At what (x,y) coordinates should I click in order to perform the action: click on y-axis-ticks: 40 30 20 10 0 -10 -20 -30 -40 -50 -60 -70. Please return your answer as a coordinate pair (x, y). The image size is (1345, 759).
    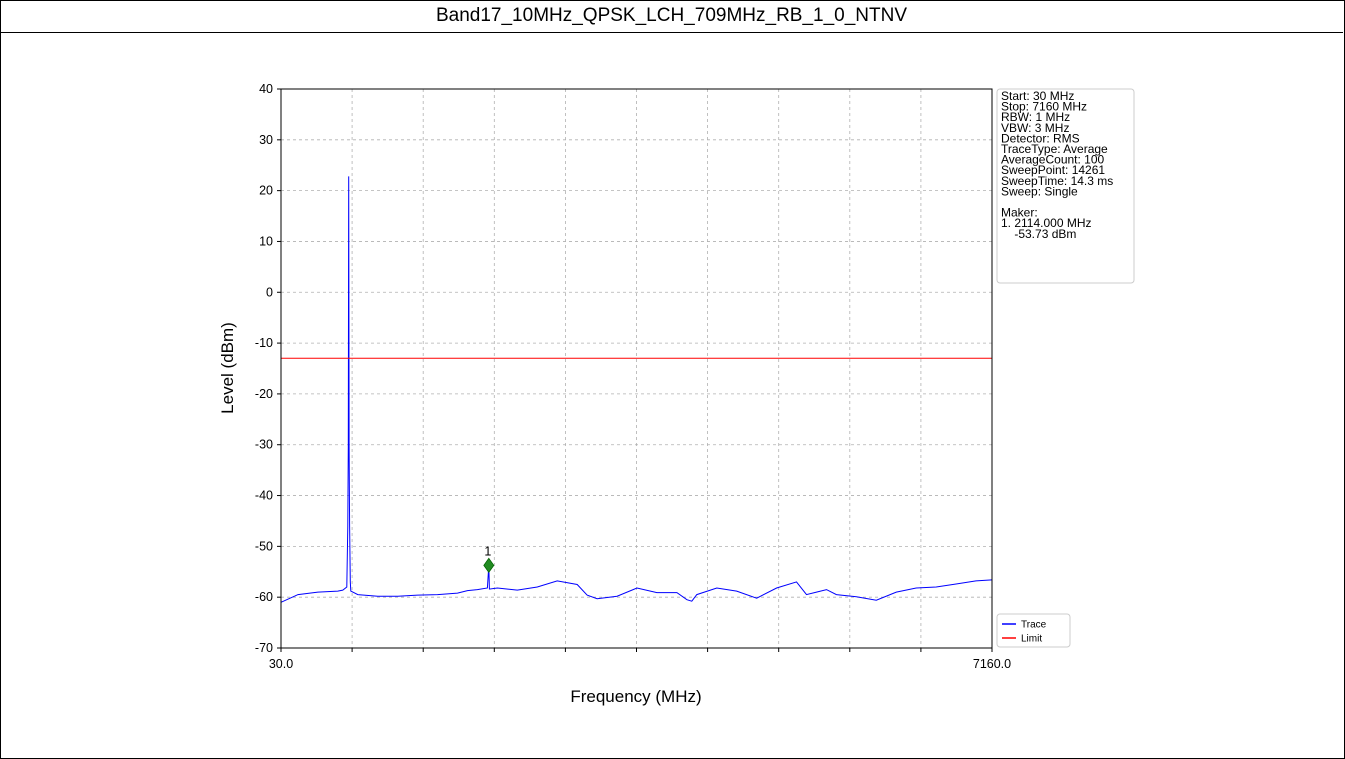
    Looking at the image, I should click on (268, 368).